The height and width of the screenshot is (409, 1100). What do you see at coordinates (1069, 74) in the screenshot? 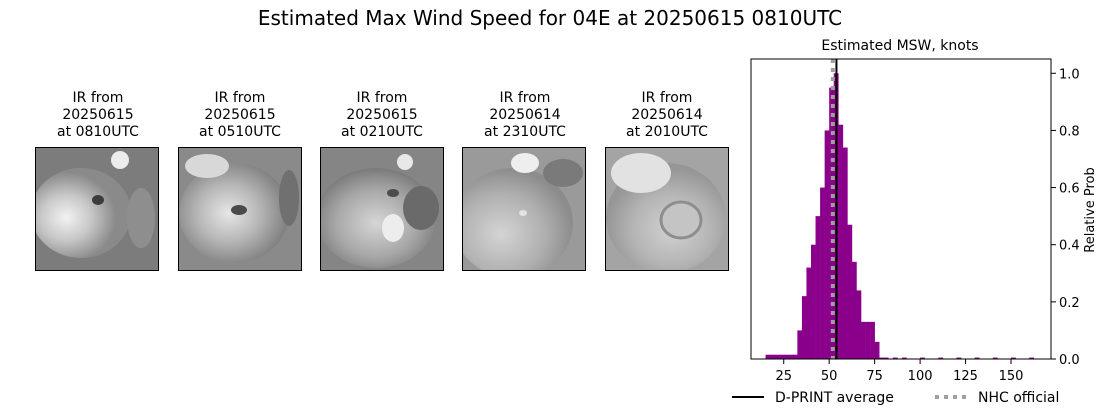
I see `y-tick-label: 1.0` at bounding box center [1069, 74].